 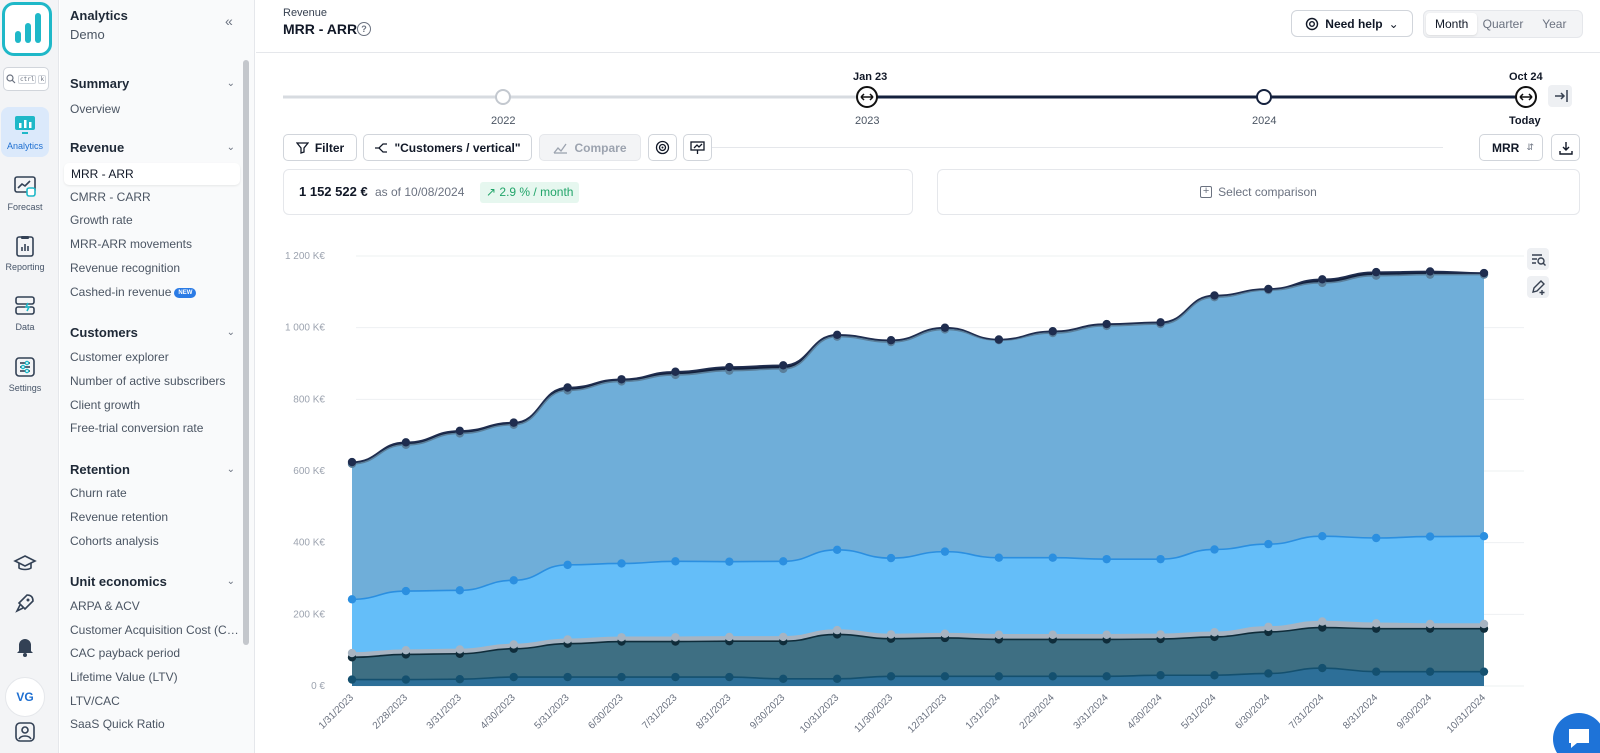 What do you see at coordinates (1452, 24) in the screenshot?
I see `period-month: Month` at bounding box center [1452, 24].